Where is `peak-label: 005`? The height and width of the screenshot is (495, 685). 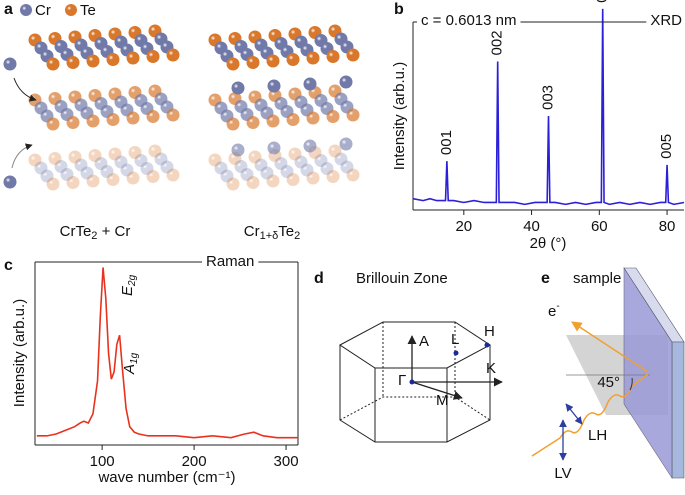
peak-label: 005 is located at coordinates (666, 146).